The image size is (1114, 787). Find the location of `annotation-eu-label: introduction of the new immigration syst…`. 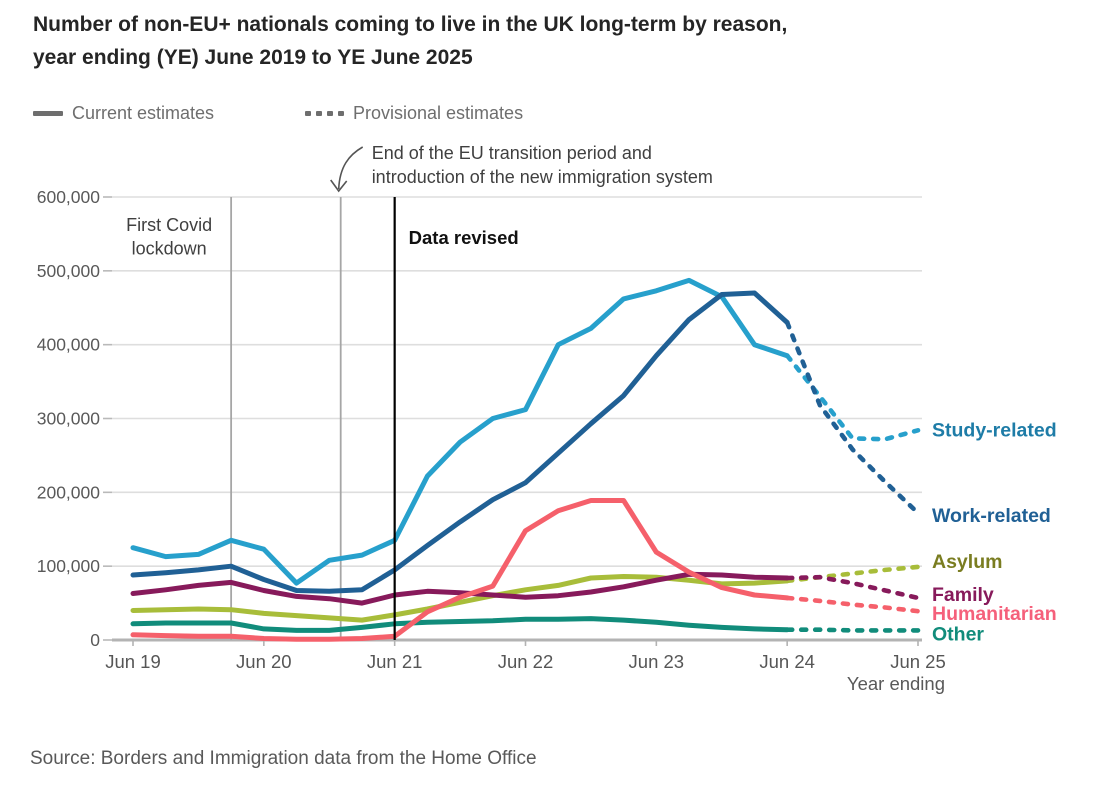

annotation-eu-label: introduction of the new immigration syst… is located at coordinates (542, 177).